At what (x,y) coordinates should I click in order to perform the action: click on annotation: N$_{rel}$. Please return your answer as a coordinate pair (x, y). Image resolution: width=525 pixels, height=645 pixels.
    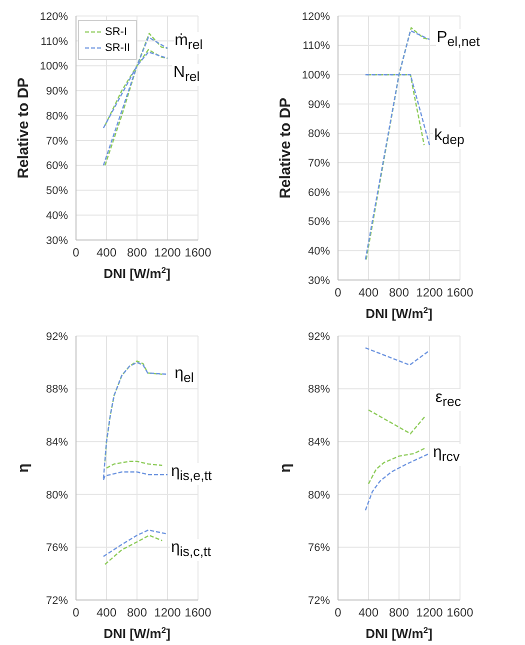
    Looking at the image, I should click on (186, 75).